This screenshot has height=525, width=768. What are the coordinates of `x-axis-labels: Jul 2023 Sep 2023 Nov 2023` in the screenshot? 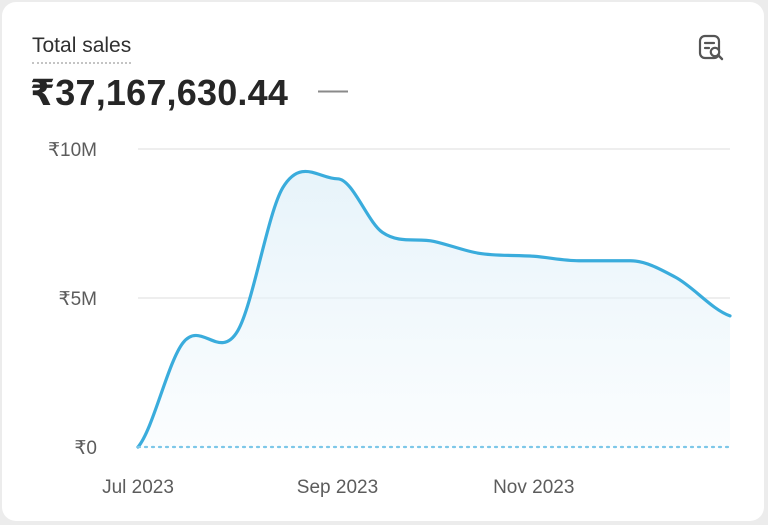 It's located at (338, 487).